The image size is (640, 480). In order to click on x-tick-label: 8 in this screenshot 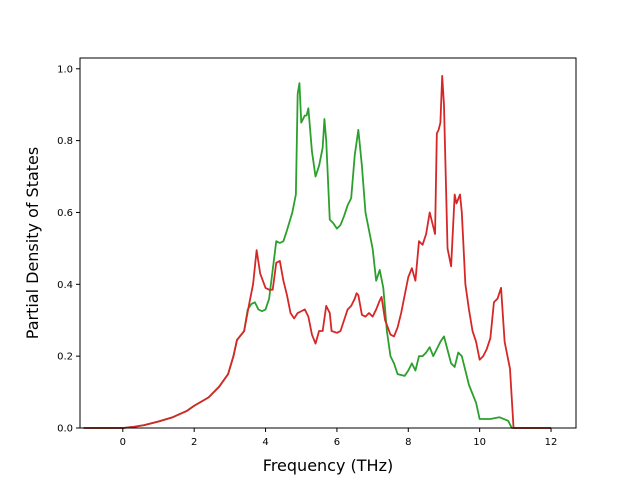, I will do `click(408, 442)`.